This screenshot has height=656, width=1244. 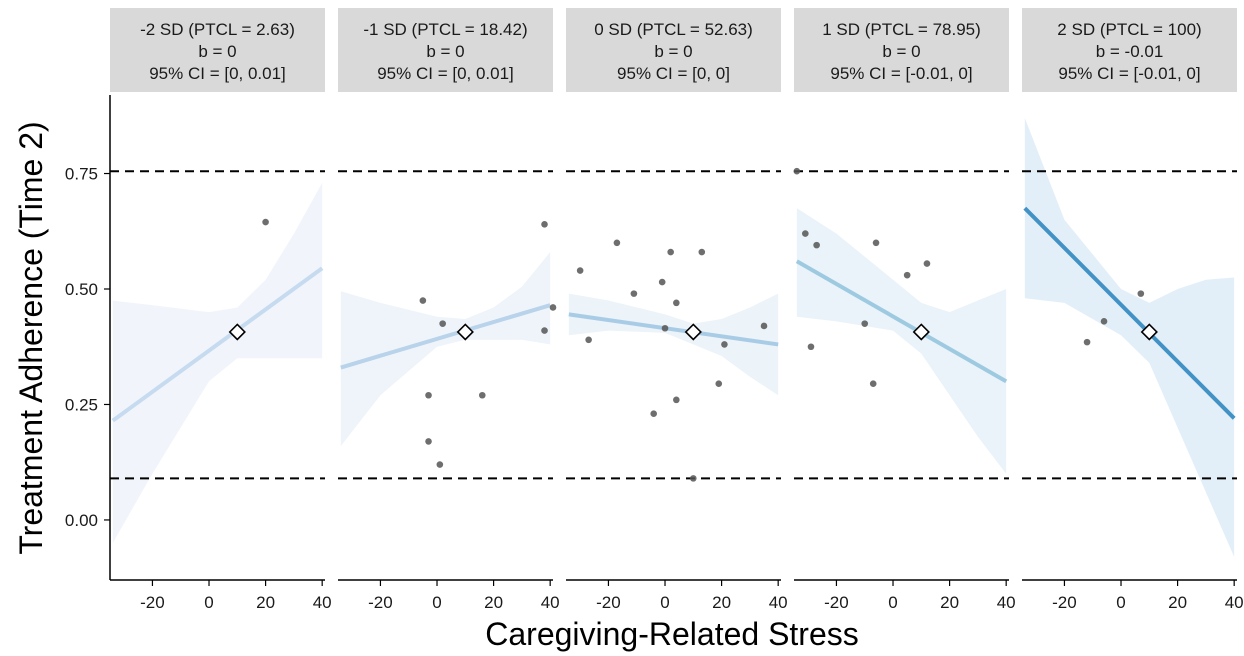 I want to click on y-tick-label: 0.25, so click(x=81, y=404).